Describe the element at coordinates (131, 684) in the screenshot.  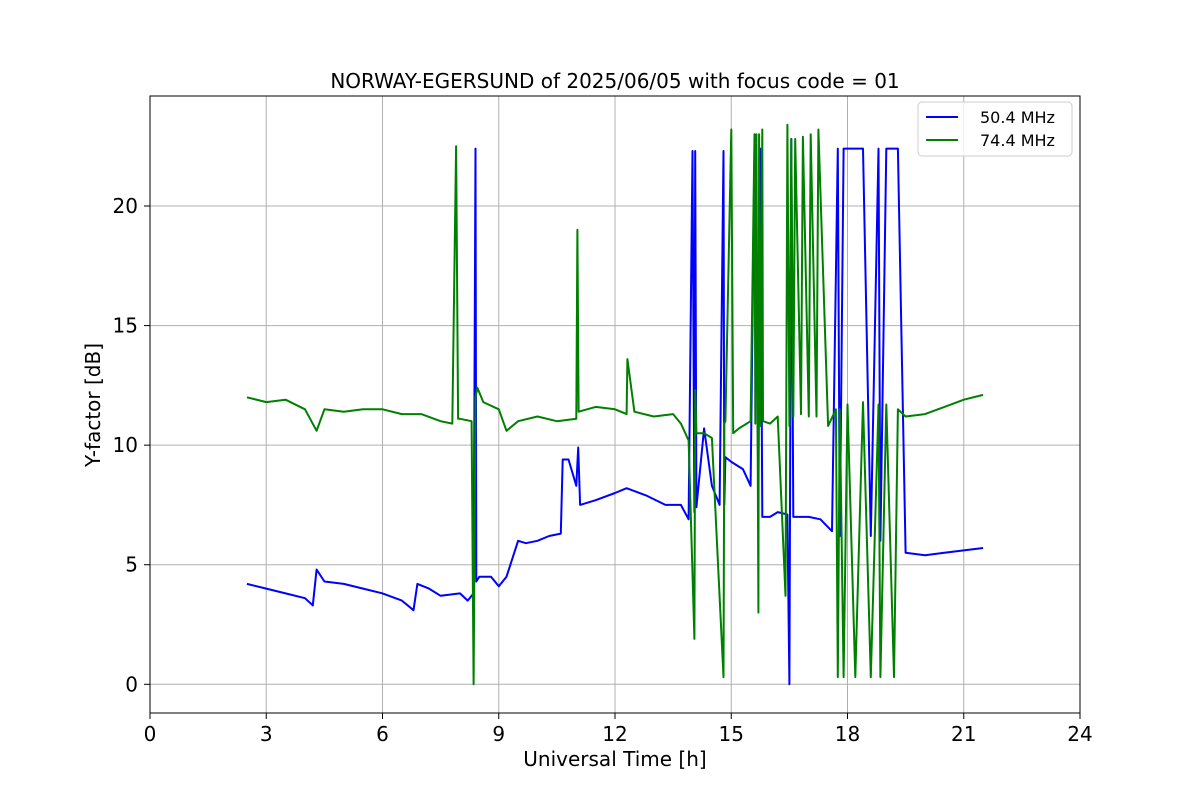
I see `y-tick-label: 0` at that location.